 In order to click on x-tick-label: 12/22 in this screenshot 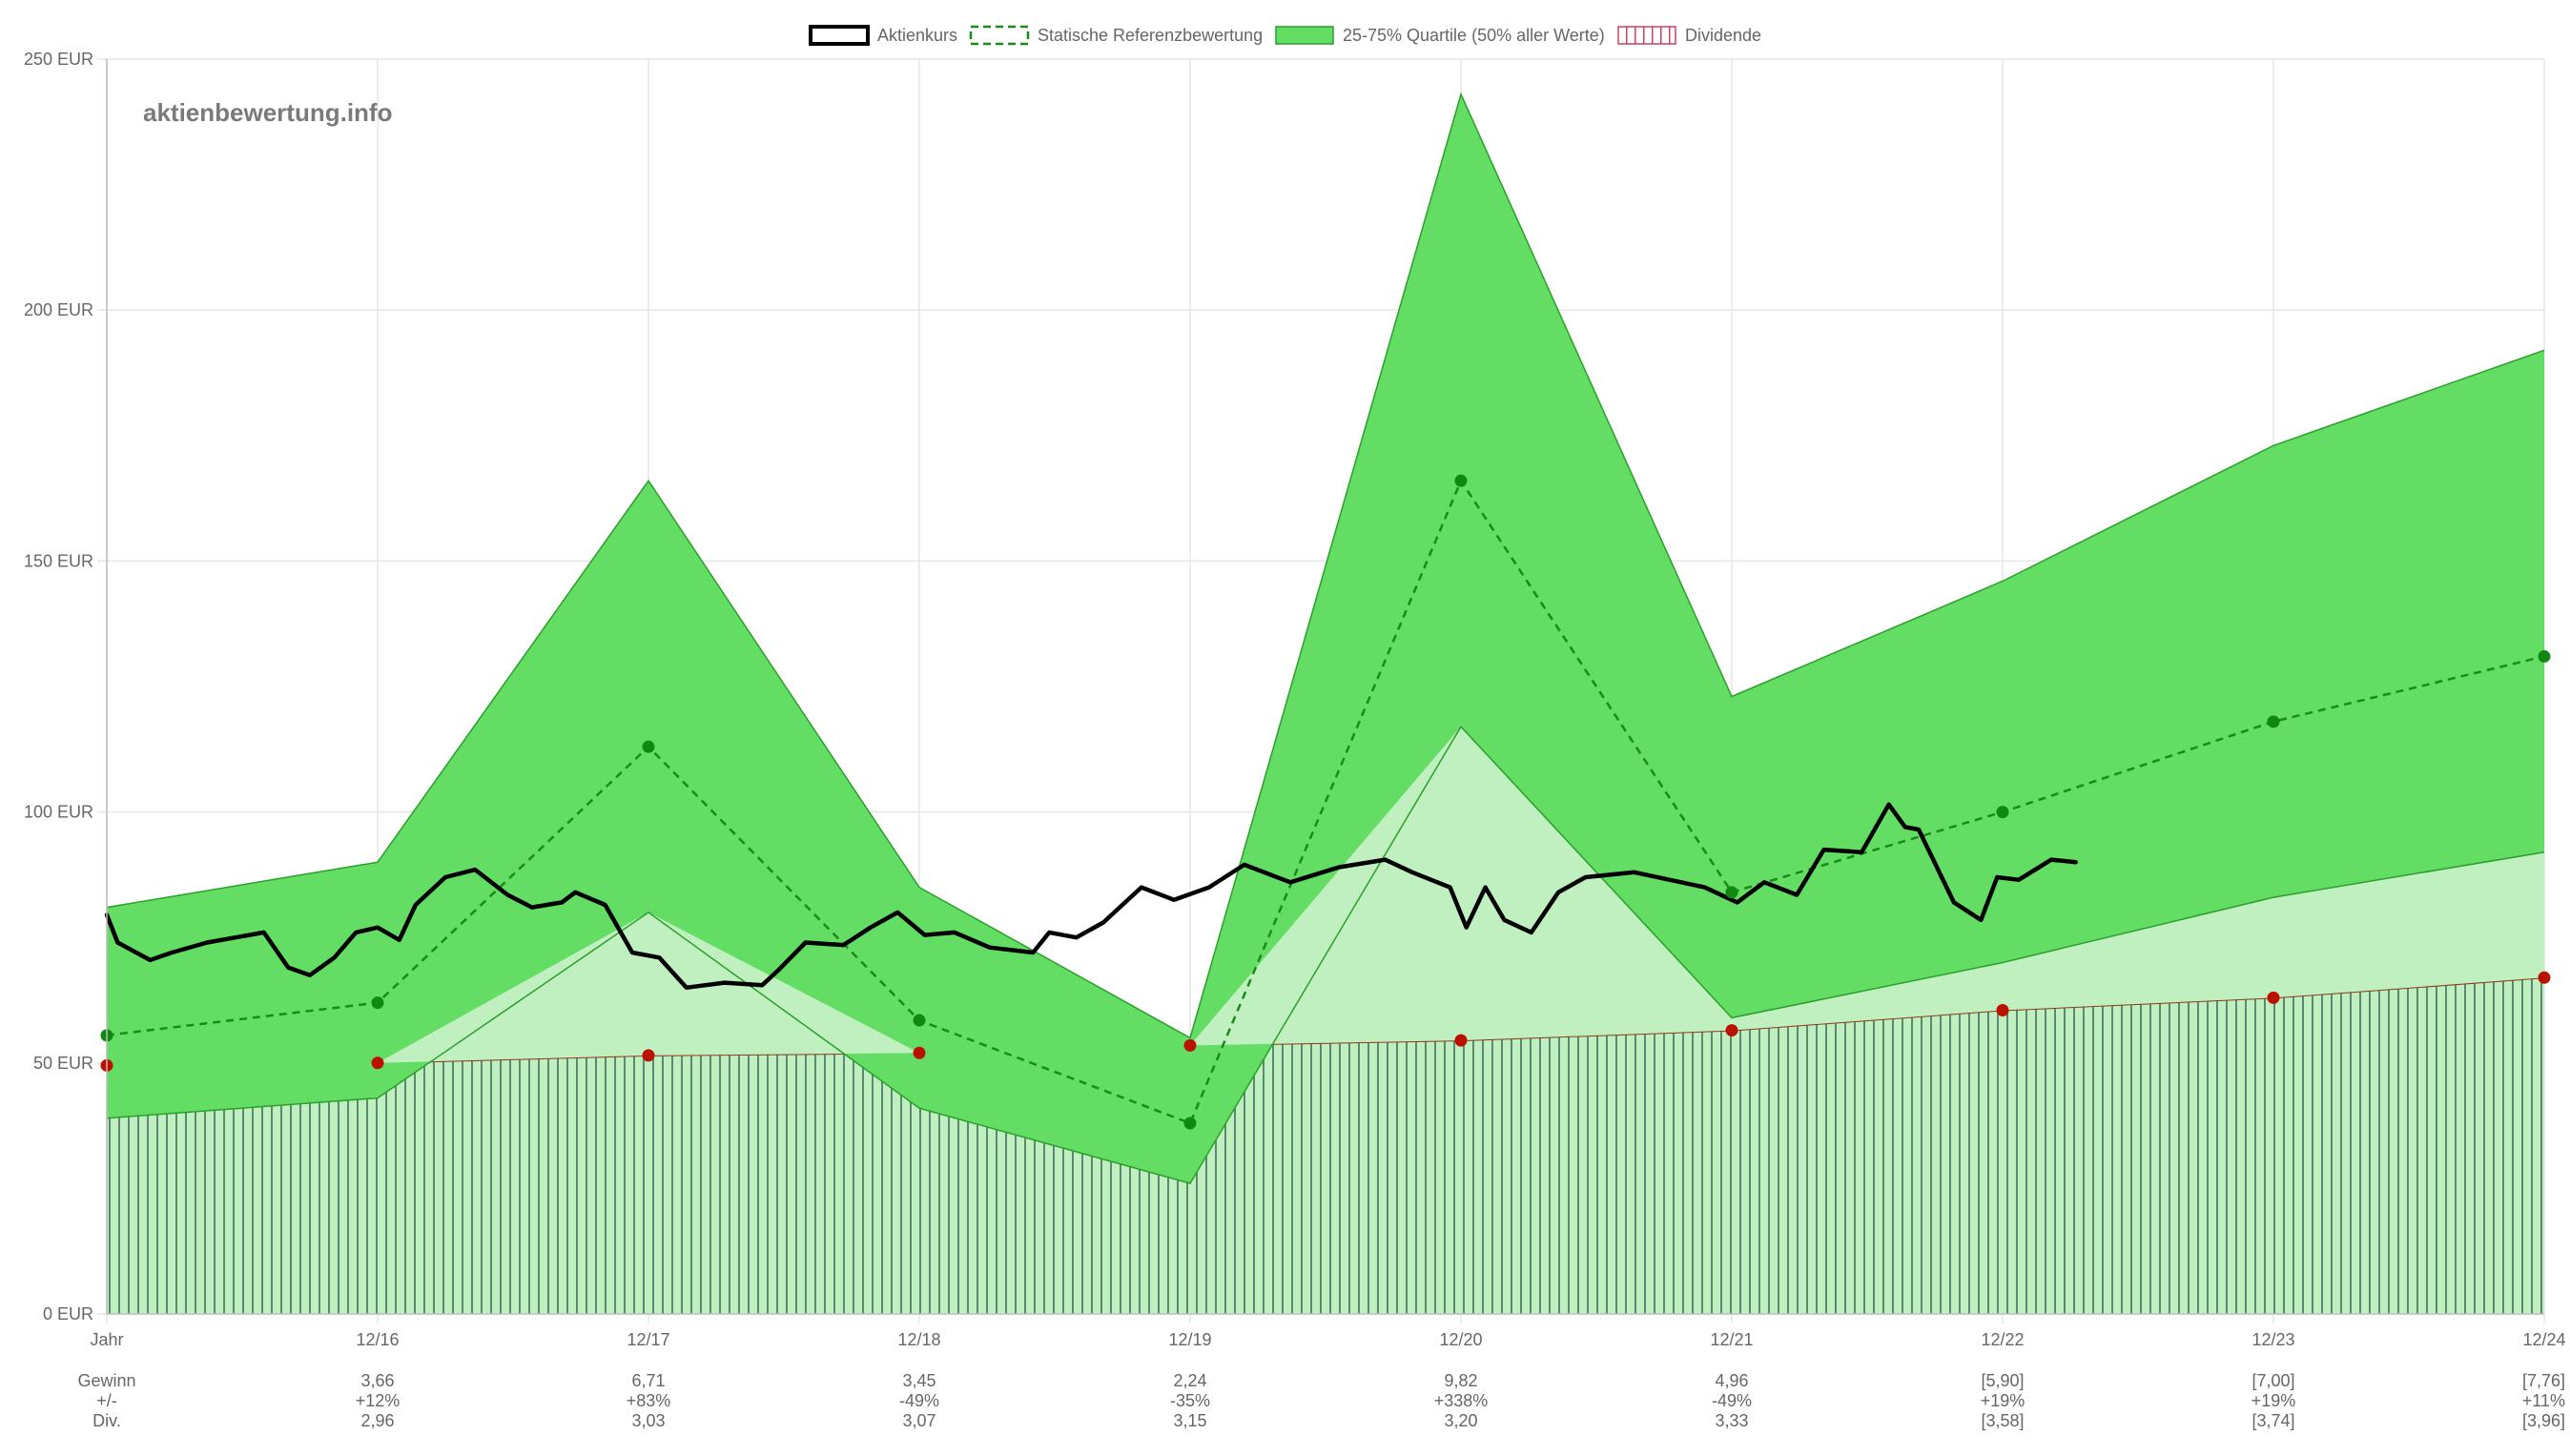, I will do `click(2002, 1340)`.